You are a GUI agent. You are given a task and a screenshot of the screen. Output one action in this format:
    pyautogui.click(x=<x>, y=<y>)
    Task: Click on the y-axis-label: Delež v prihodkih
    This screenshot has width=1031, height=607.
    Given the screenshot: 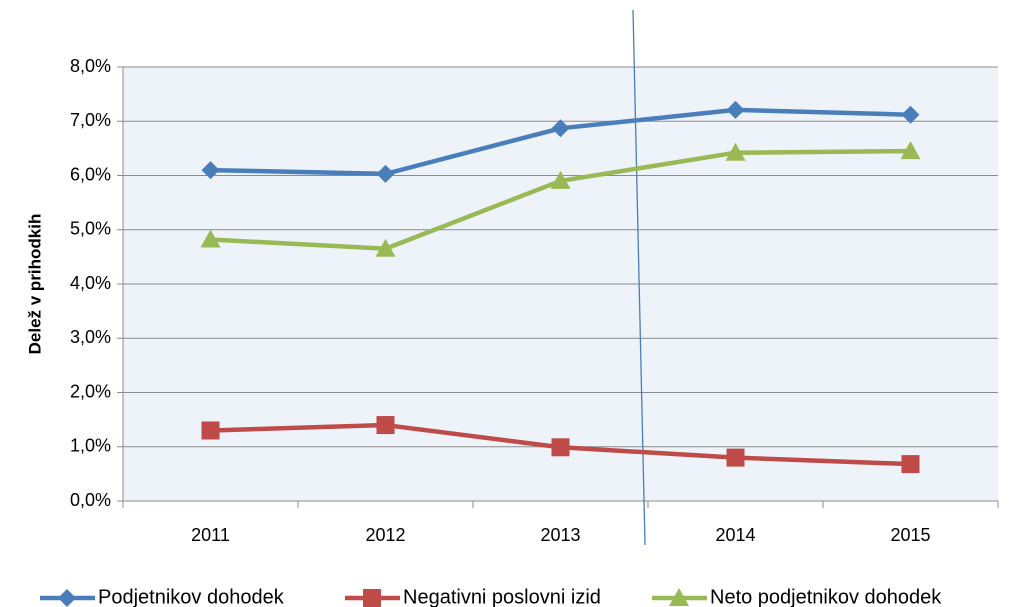 What is the action you would take?
    pyautogui.click(x=34, y=284)
    